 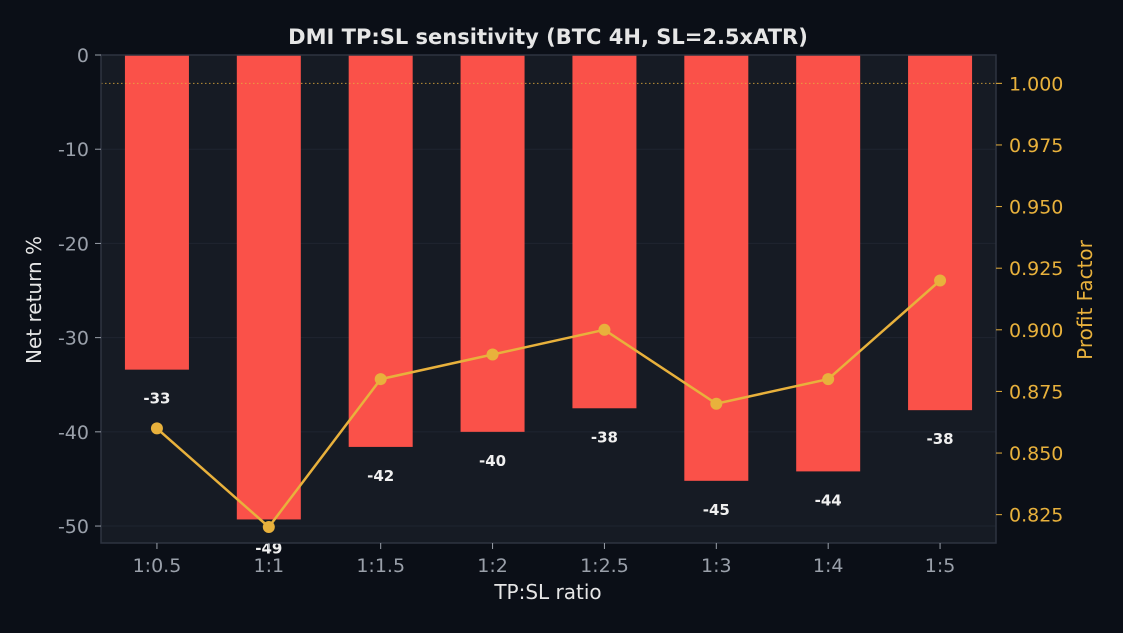 I want to click on y2-axis-label: Profit Factor, so click(x=1085, y=299).